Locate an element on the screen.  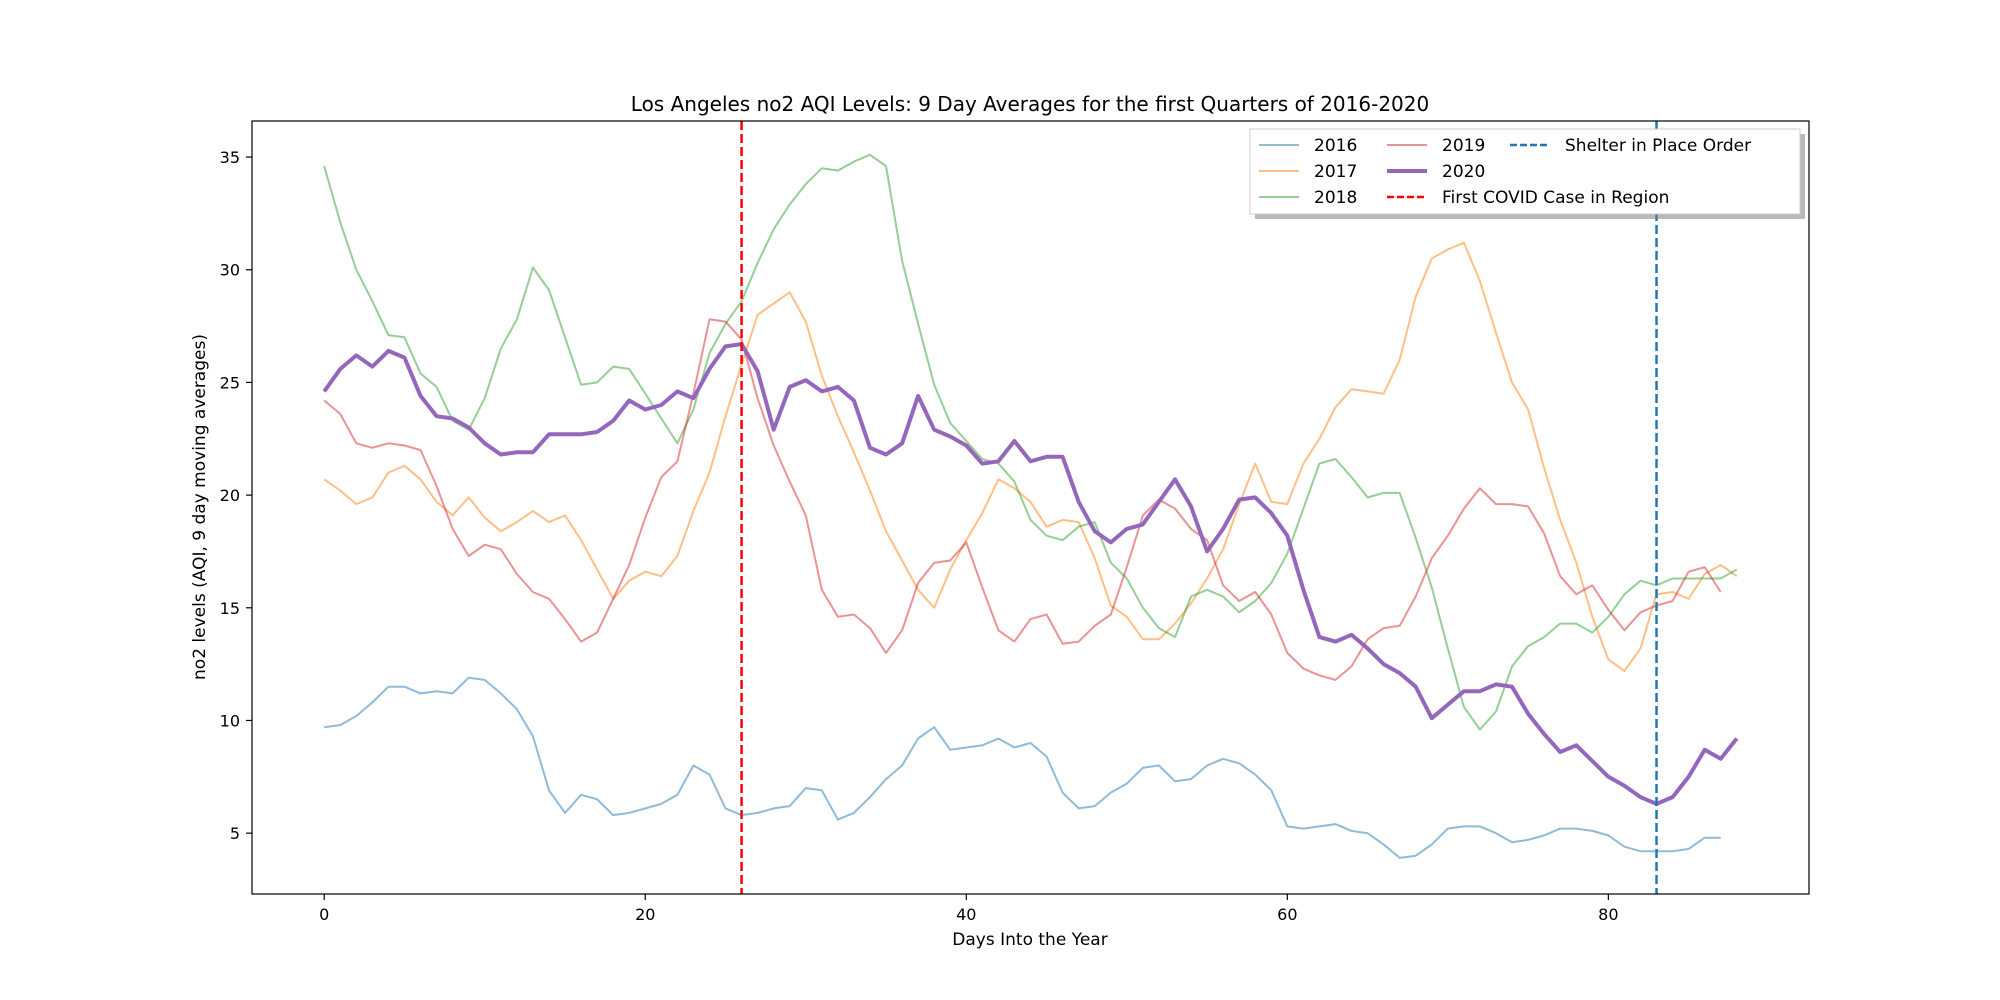
legend-label-6: Shelter in Place Order is located at coordinates (1658, 146).